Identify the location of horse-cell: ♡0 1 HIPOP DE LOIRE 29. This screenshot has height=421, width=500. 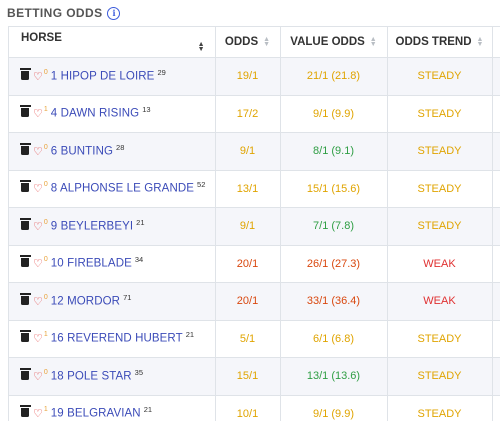
(112, 76).